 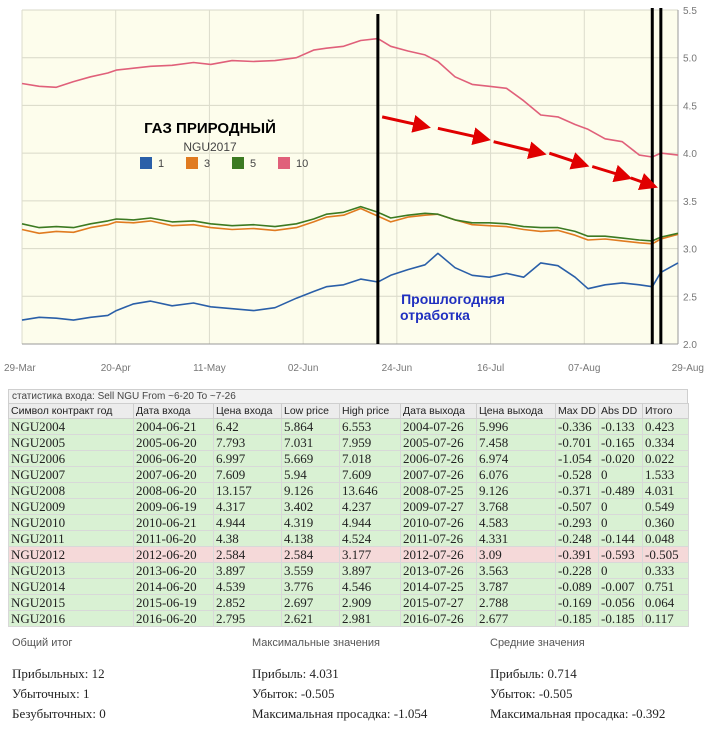 What do you see at coordinates (620, 602) in the screenshot?
I see `table-cell: -0.056` at bounding box center [620, 602].